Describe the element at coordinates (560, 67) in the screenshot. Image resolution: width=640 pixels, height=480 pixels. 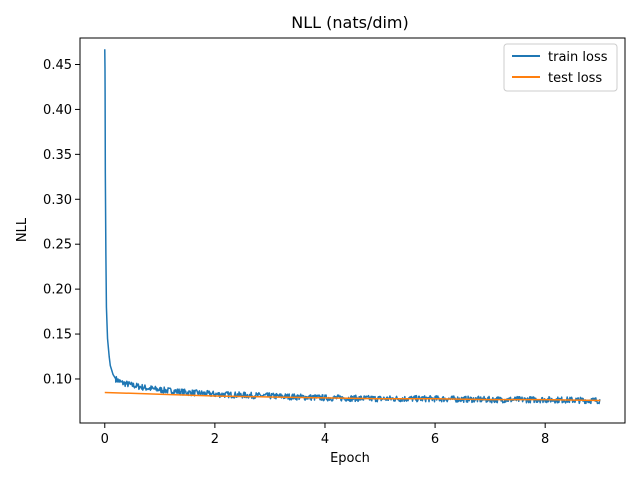
I see `legend: train loss test loss` at that location.